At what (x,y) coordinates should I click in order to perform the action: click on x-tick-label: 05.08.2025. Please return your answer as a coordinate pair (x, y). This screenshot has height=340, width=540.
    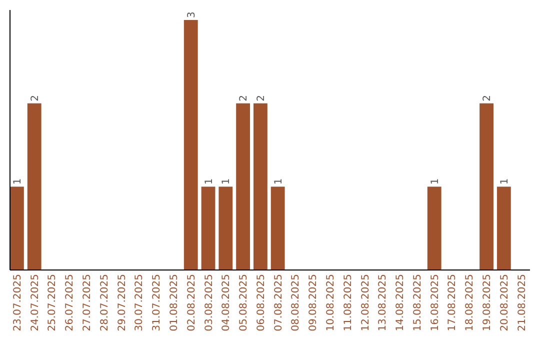
    Looking at the image, I should click on (244, 303).